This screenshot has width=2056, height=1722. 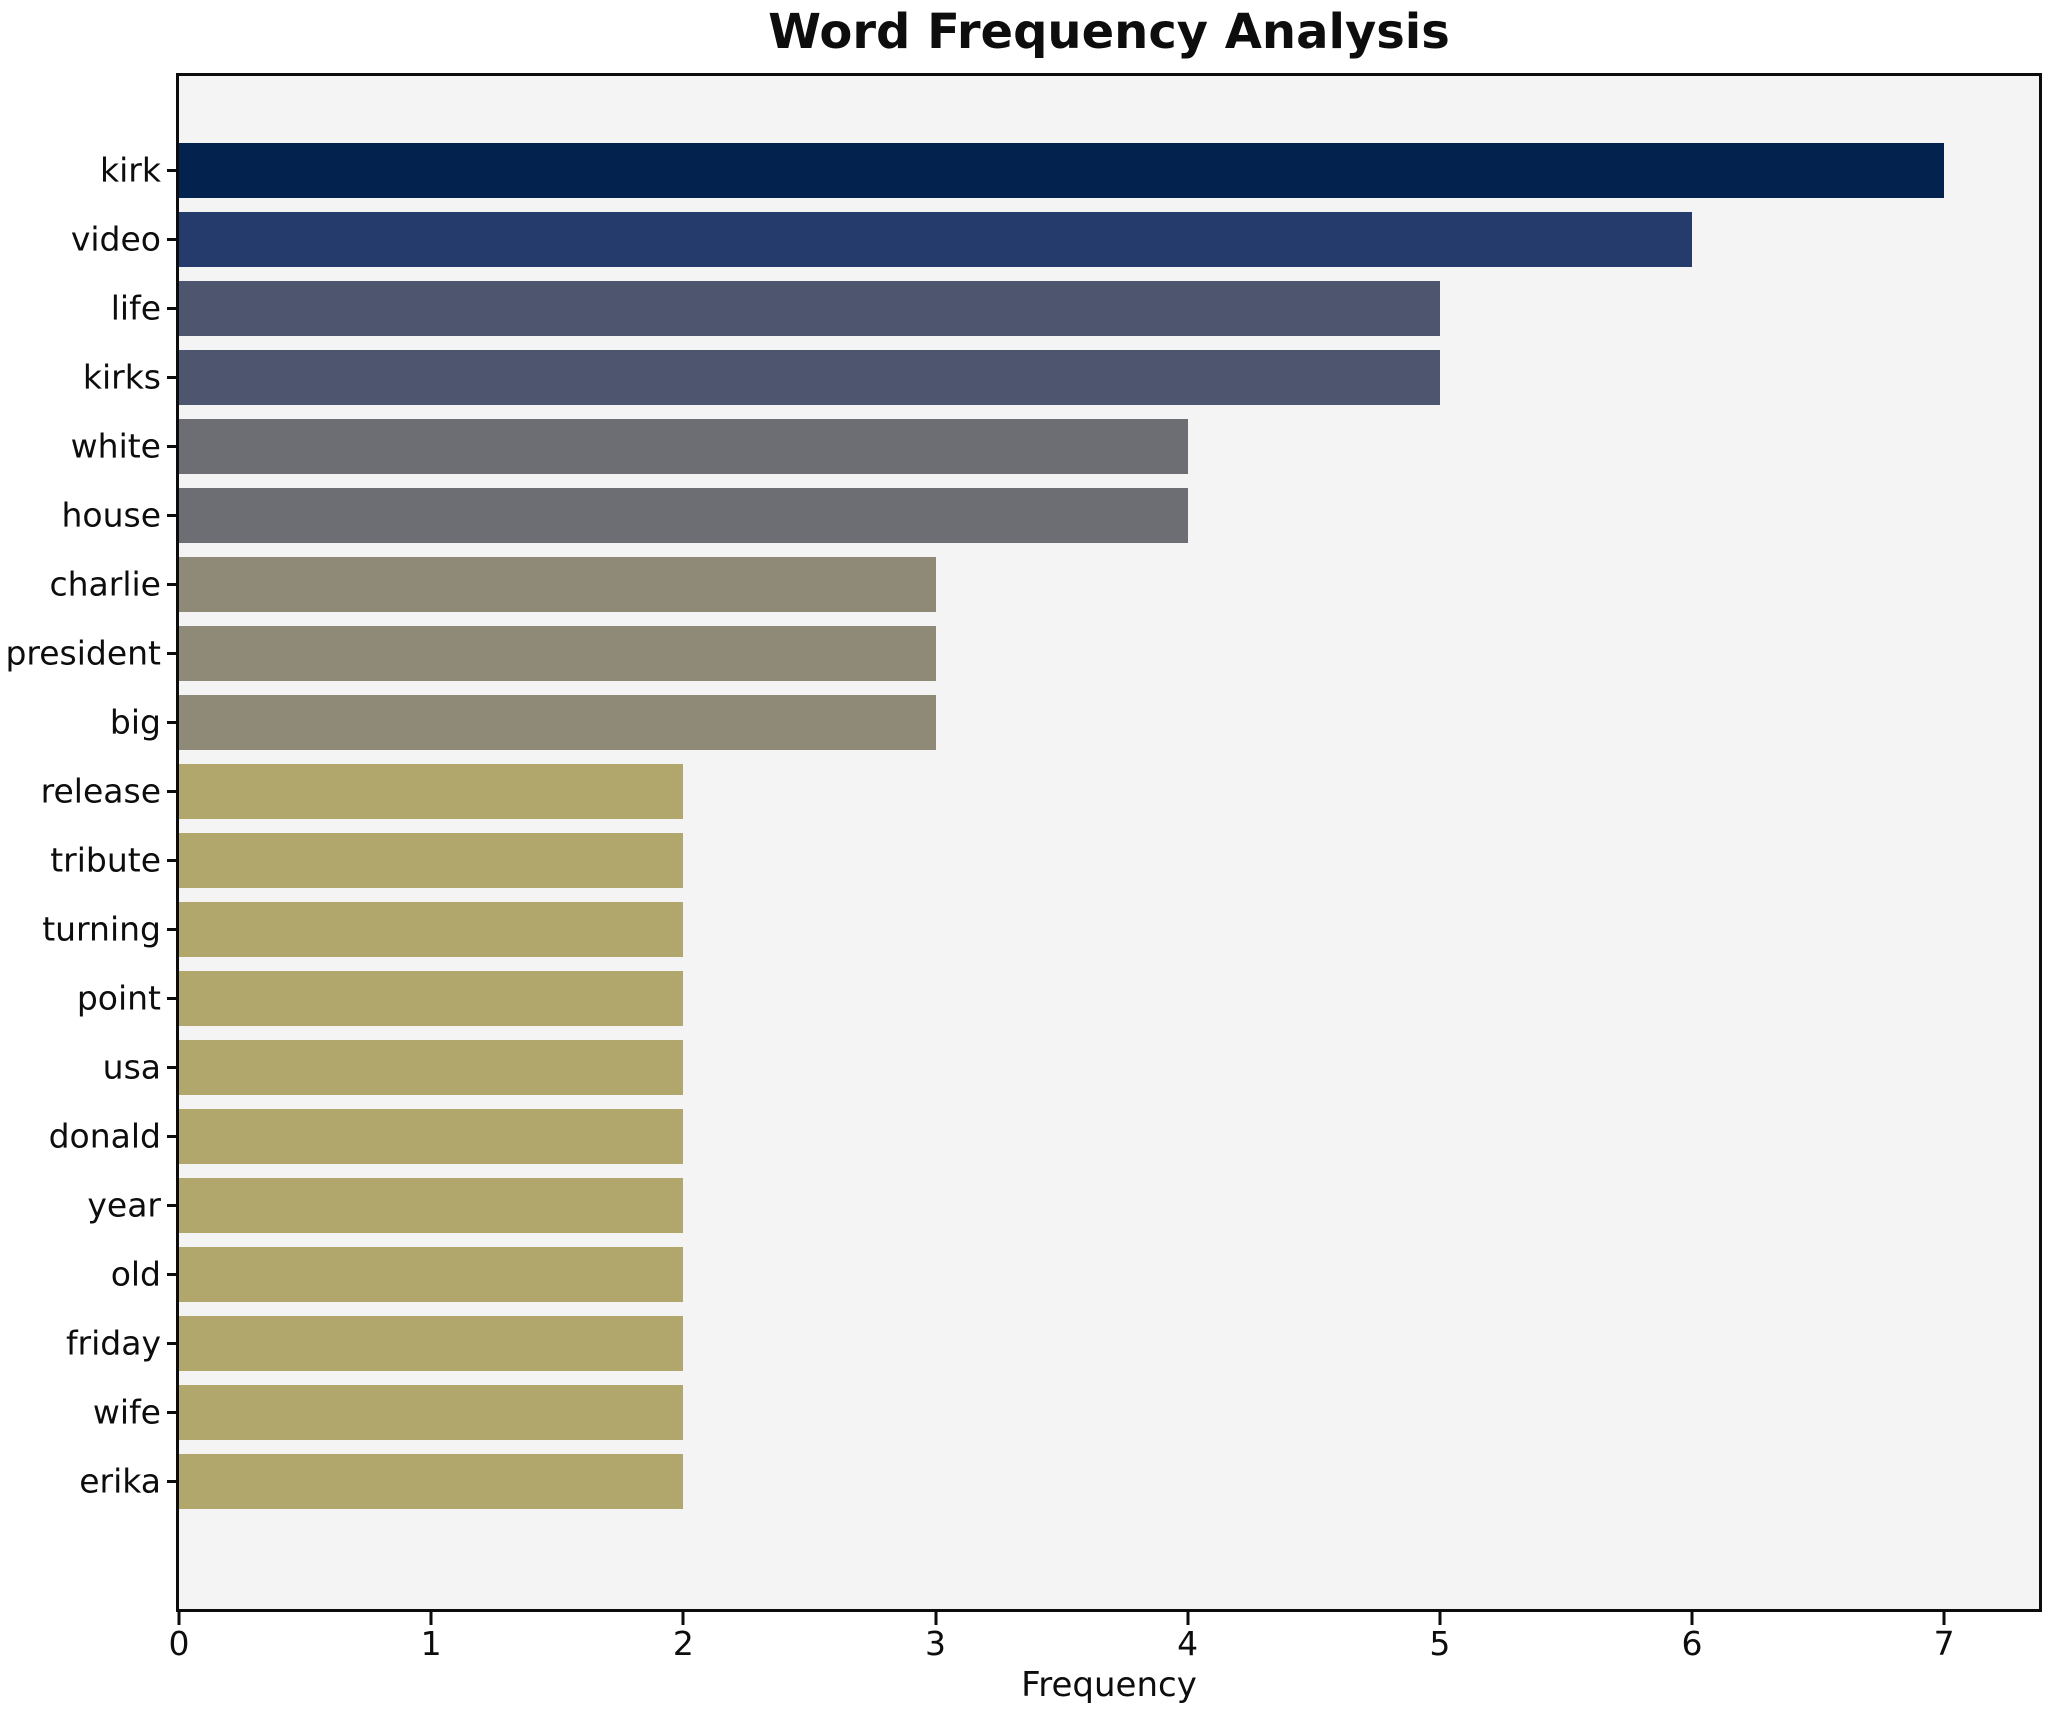 I want to click on y-axis-label-release: release, so click(x=100, y=791).